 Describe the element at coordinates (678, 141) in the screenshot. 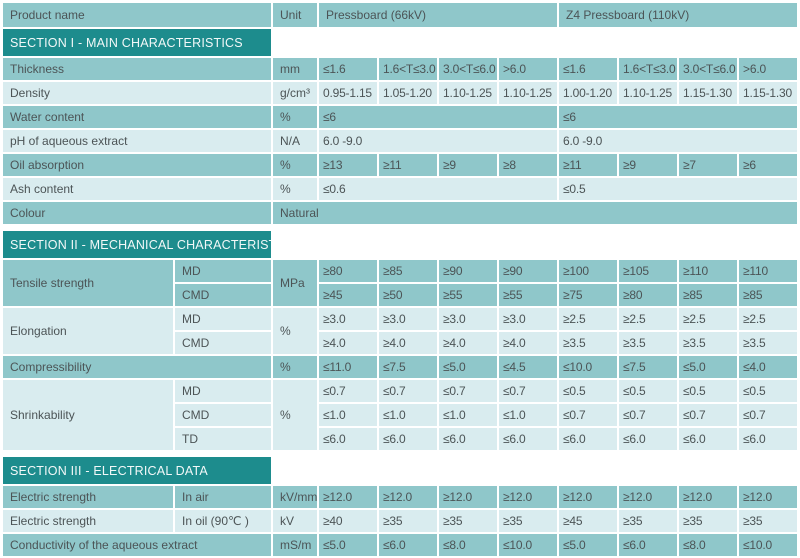

I see `value-cell-group2: 6.0 -9.0` at that location.